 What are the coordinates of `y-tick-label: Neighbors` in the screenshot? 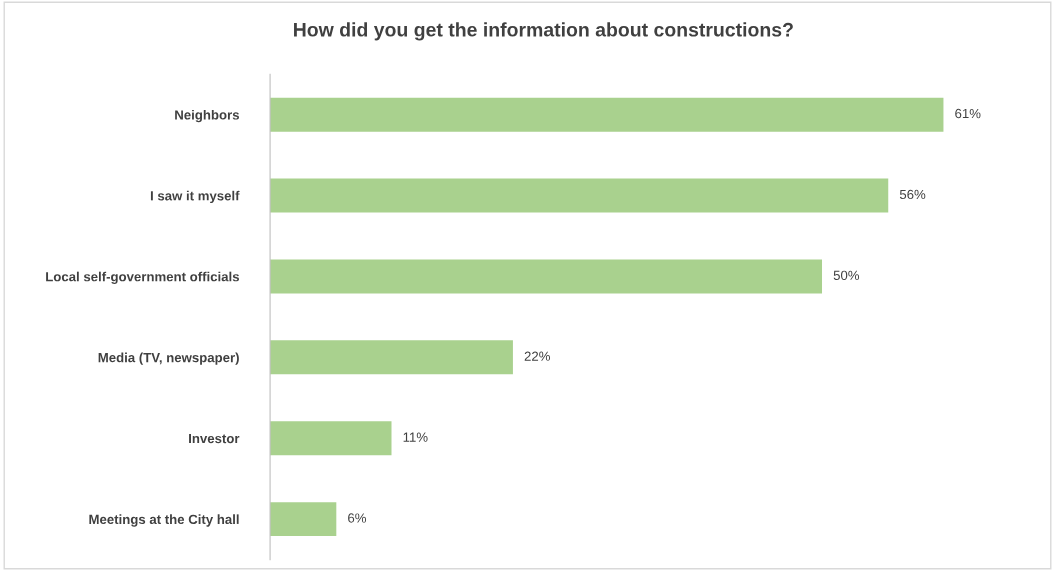 It's located at (207, 116).